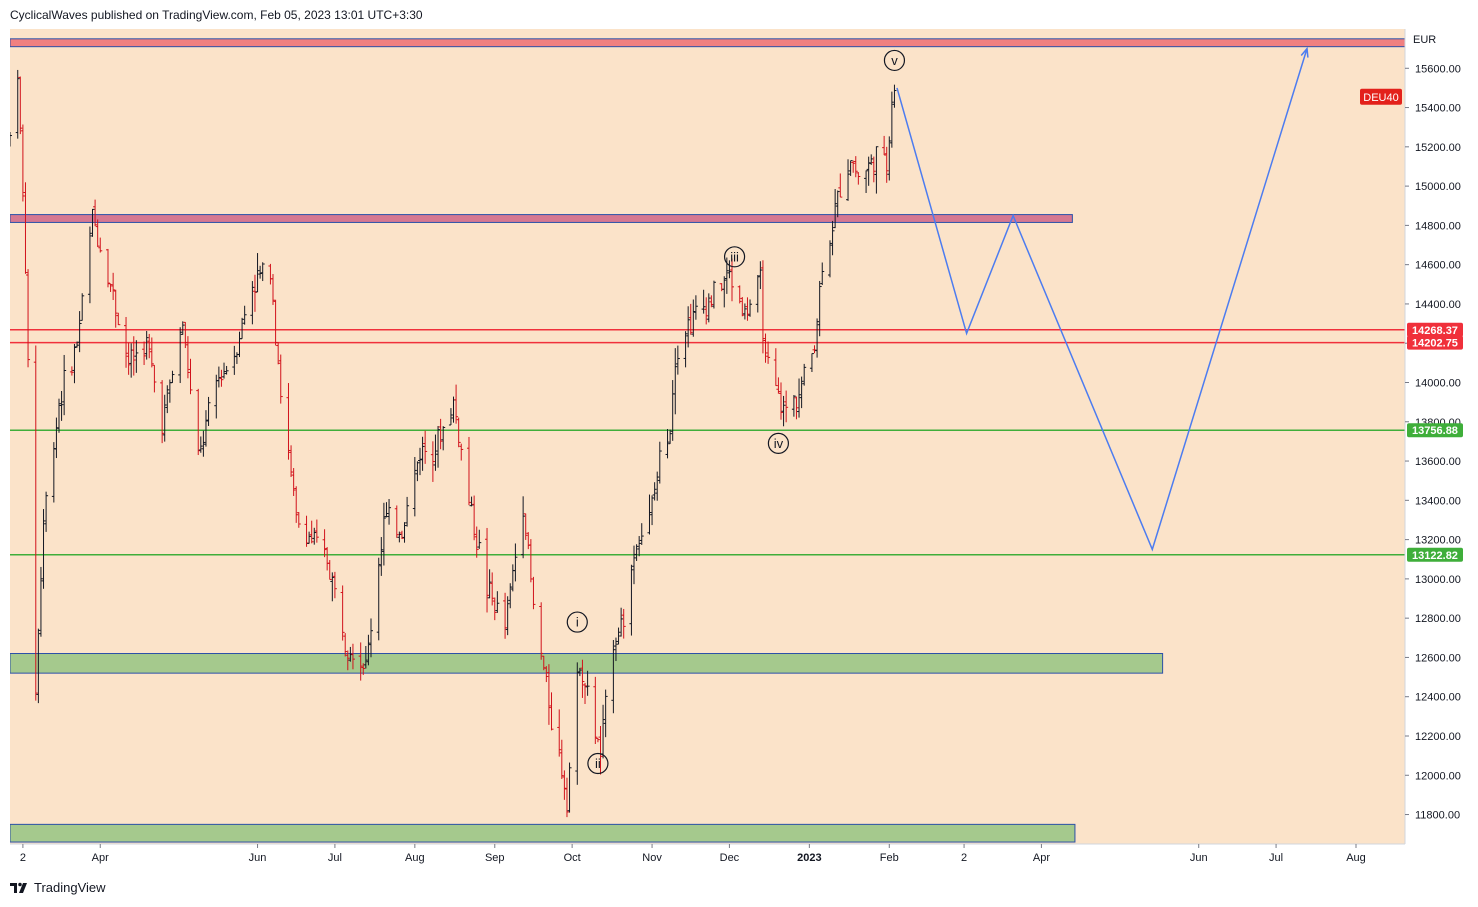  What do you see at coordinates (1438, 737) in the screenshot?
I see `y-tick-label-12200: 12200.00` at bounding box center [1438, 737].